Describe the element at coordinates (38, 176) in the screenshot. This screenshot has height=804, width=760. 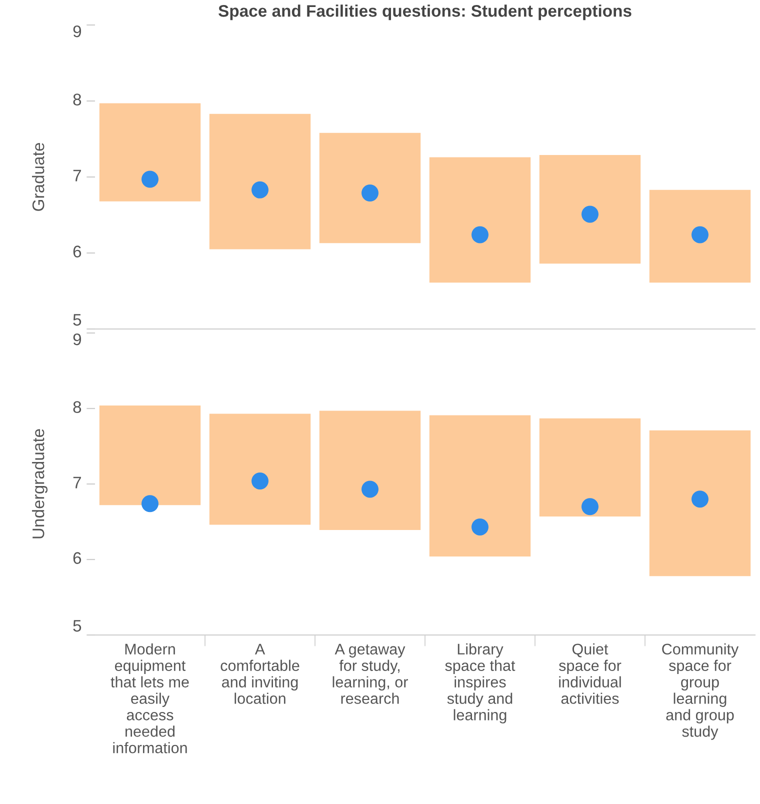
I see `y-axis-title: Graduate` at that location.